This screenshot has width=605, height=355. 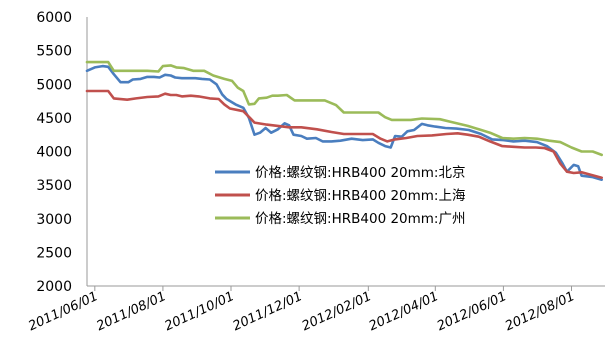 I want to click on legend-label-1: 价格:螺纹钢:HRB400 20mm:上海, so click(x=360, y=196).